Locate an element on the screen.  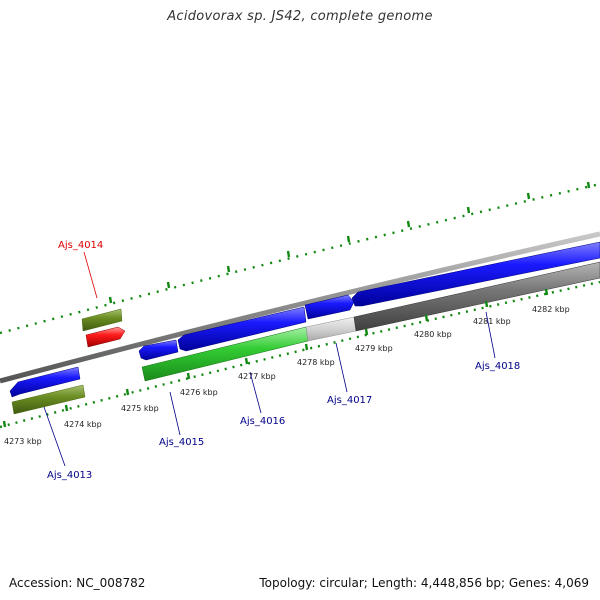
tick-label: 4273 kbp is located at coordinates (23, 441).